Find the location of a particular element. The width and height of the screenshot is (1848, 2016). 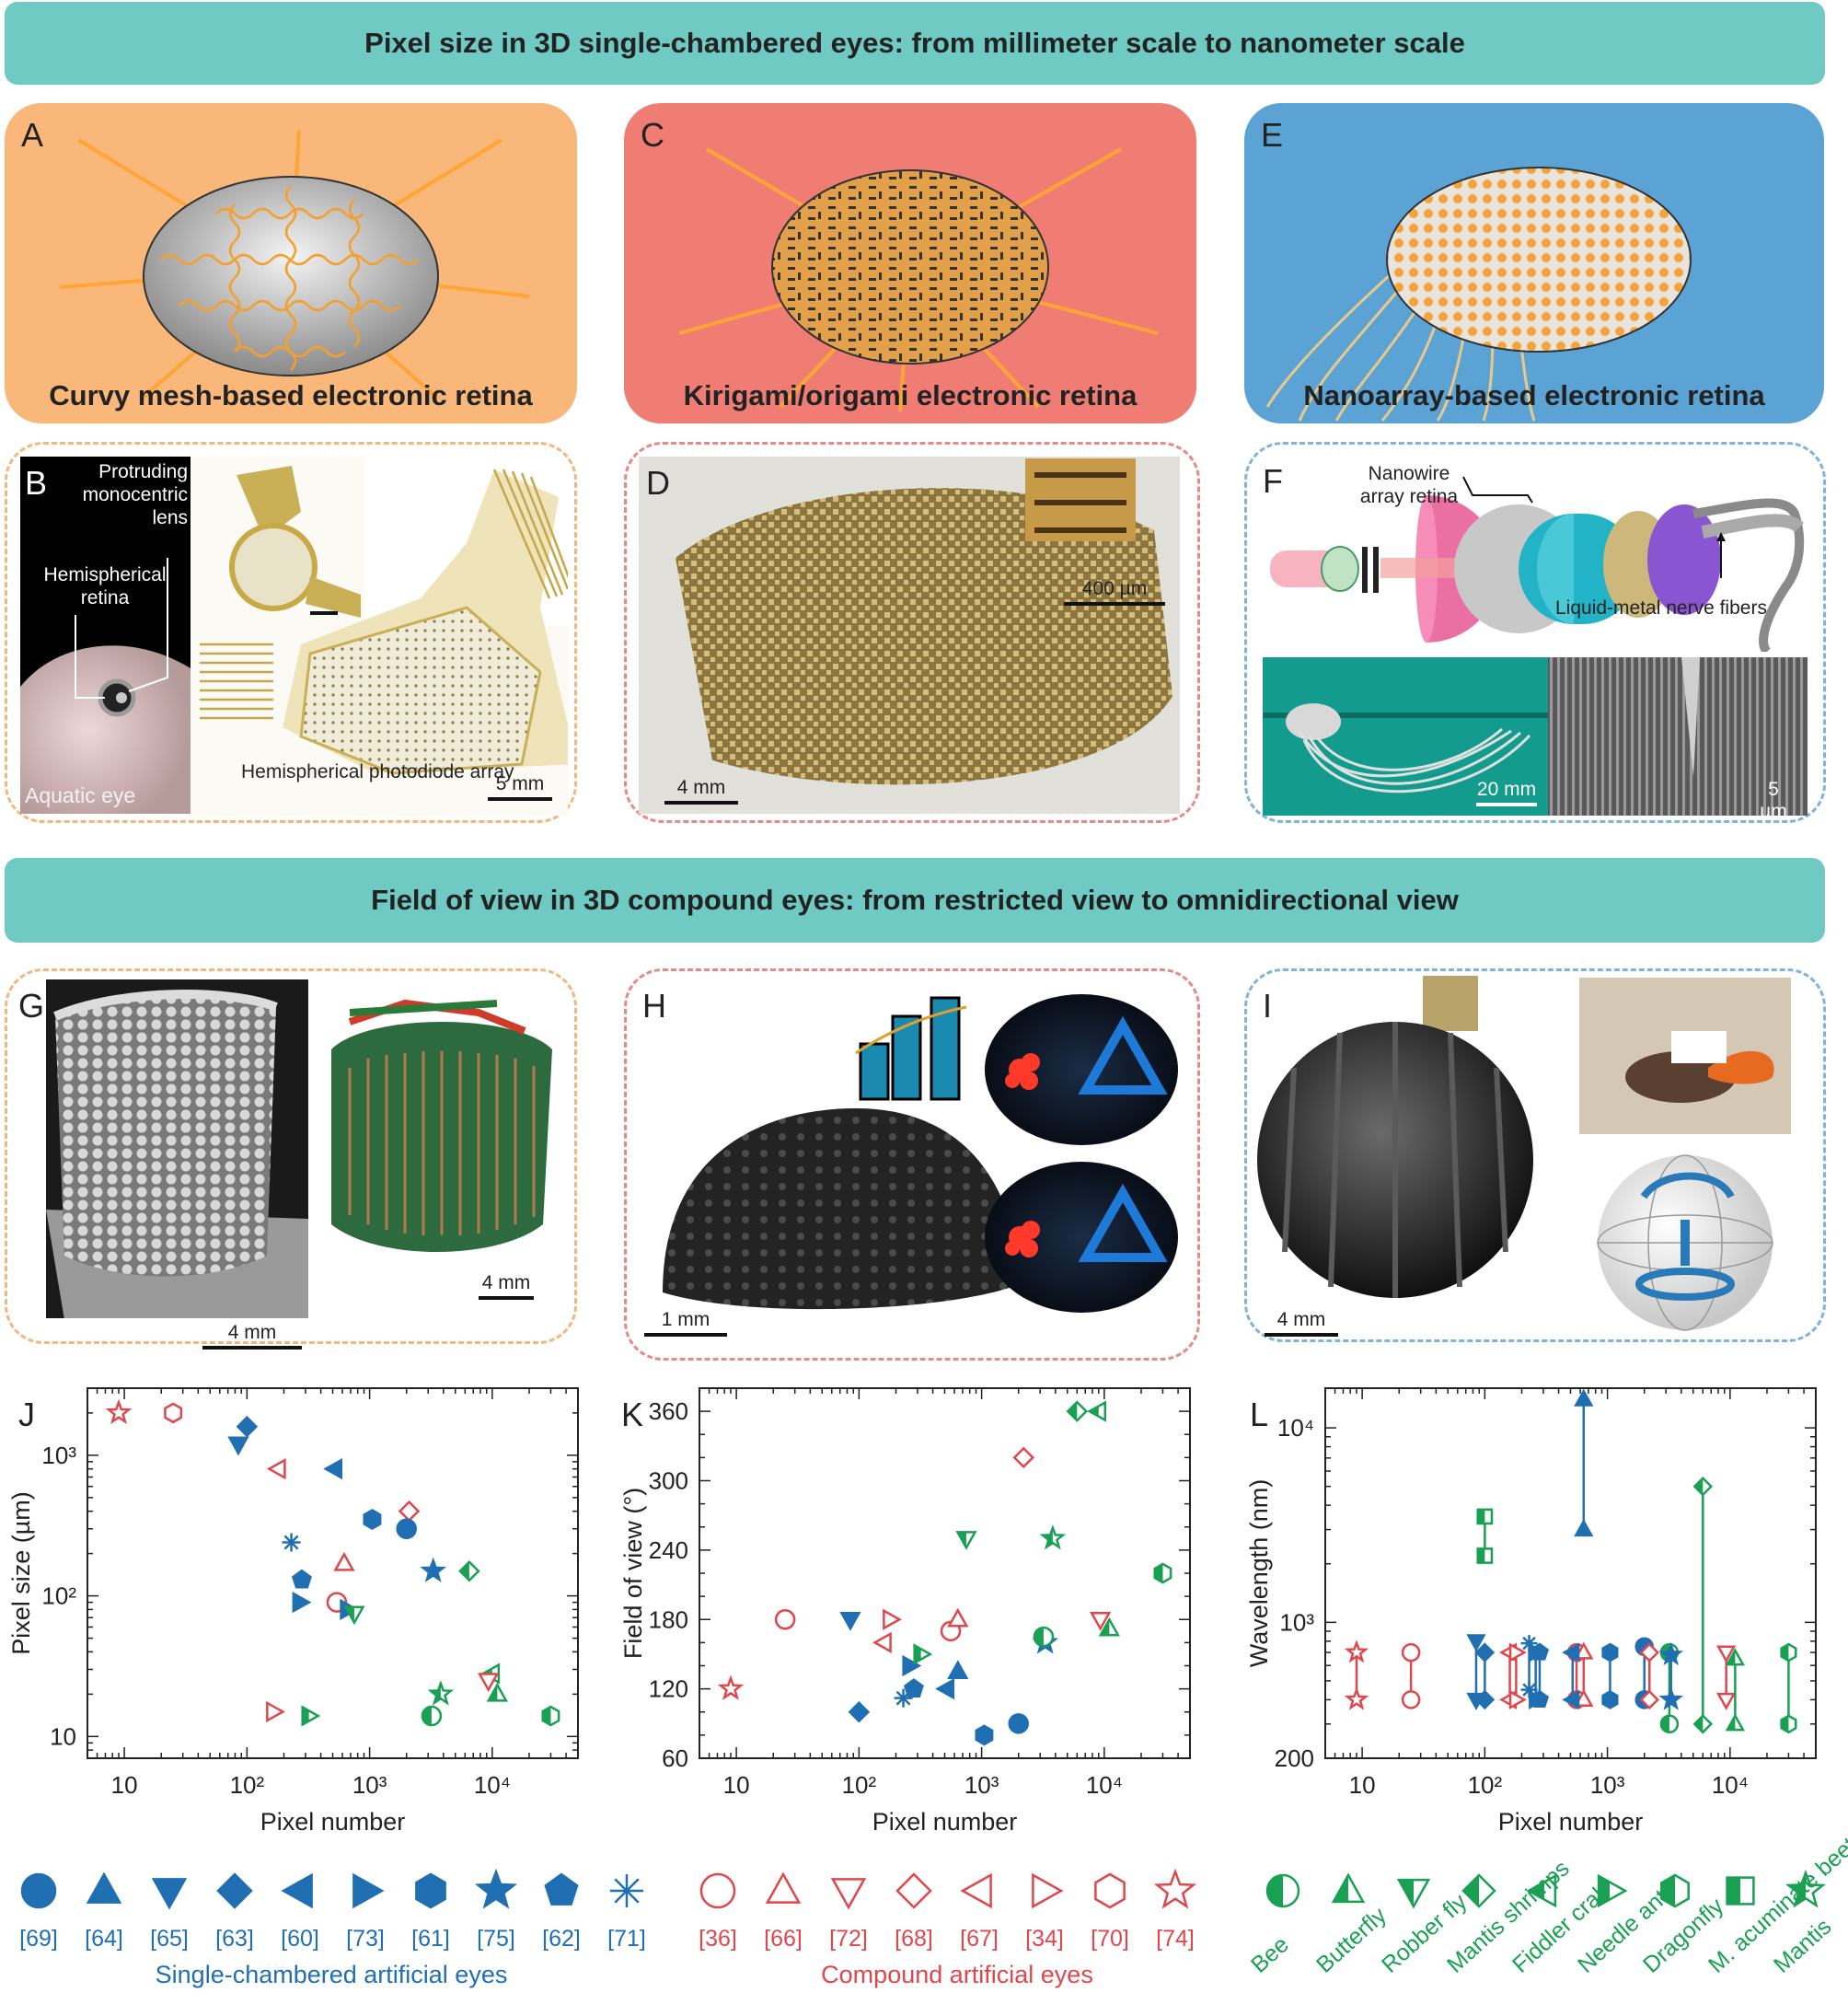

panel-e: E Nanoarray-based electronic retina is located at coordinates (1534, 263).